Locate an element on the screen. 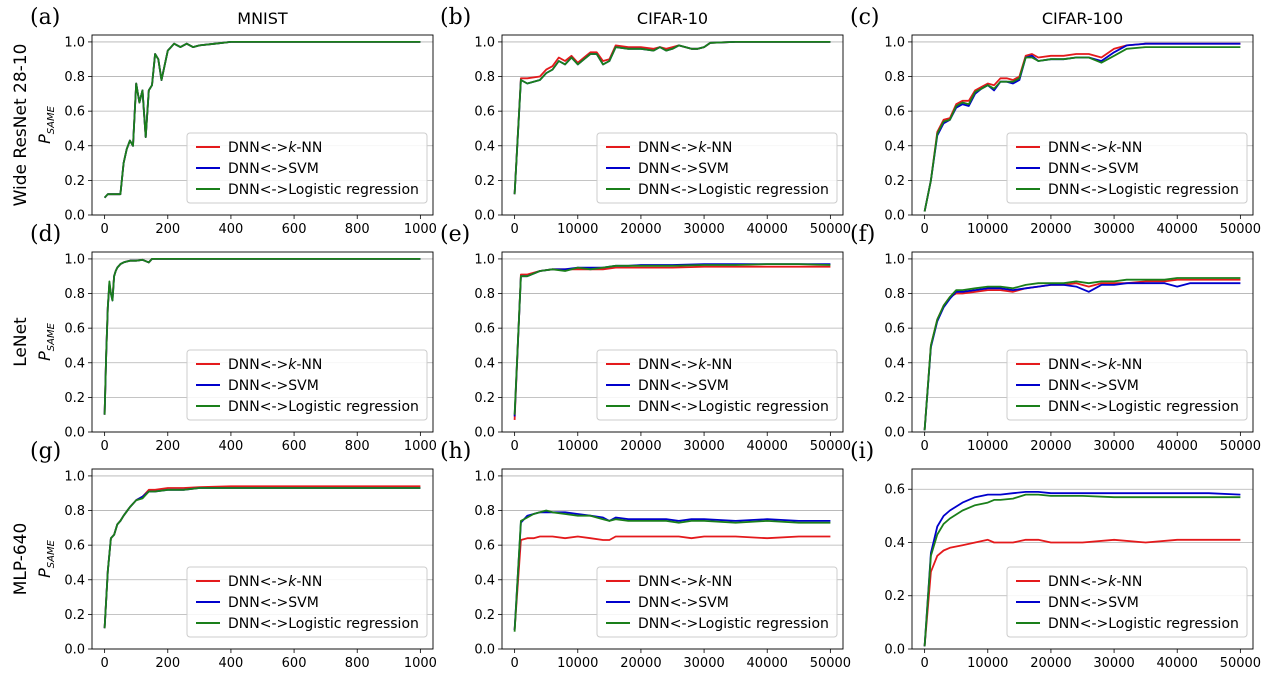  panel-letter: (i) is located at coordinates (862, 451).